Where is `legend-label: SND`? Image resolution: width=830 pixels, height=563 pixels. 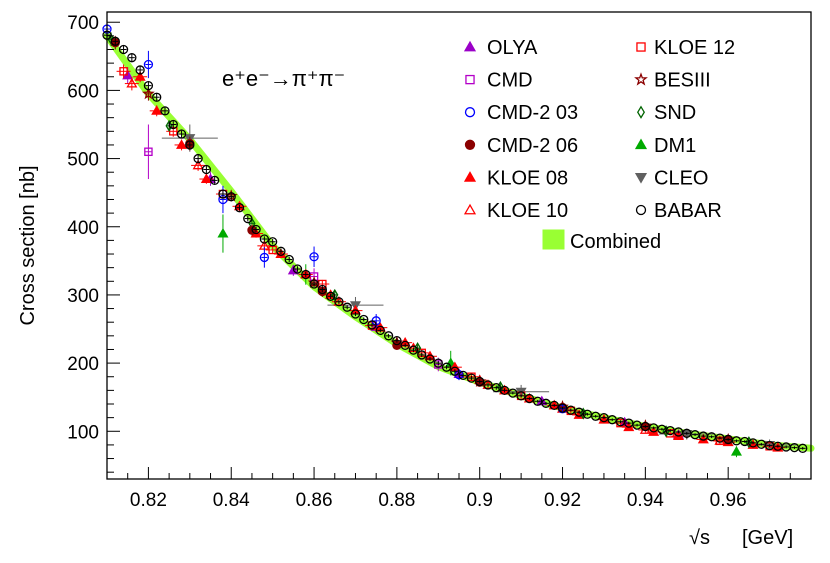 legend-label: SND is located at coordinates (675, 113).